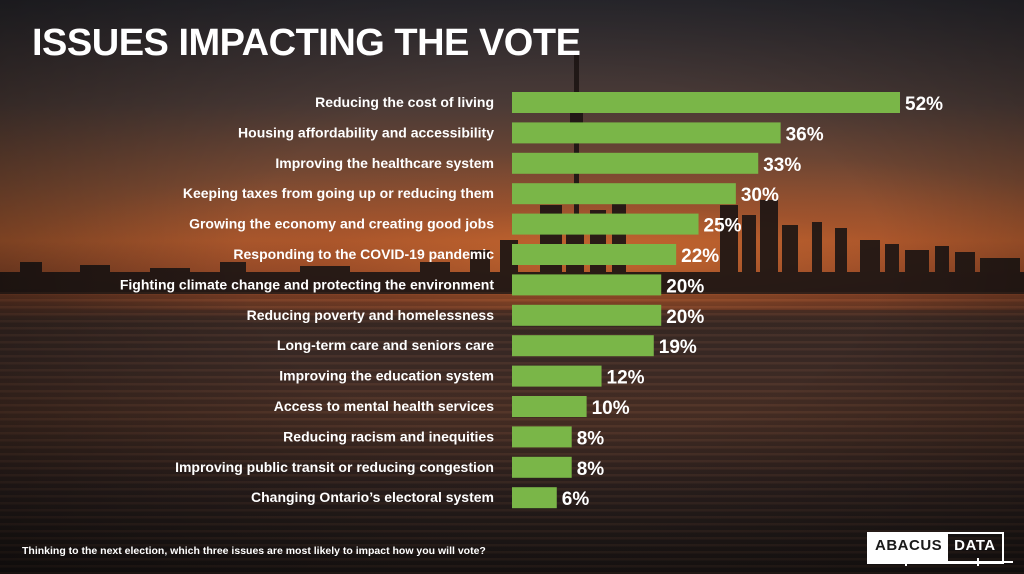  I want to click on category-label: Changing Ontario’s electoral system, so click(372, 497).